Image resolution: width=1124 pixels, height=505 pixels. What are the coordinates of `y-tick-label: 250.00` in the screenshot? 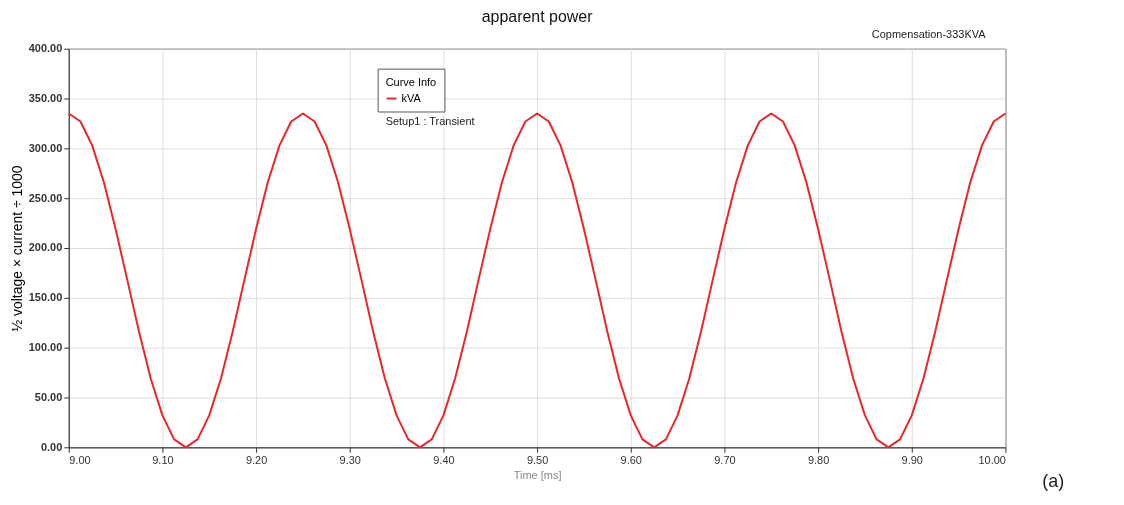 It's located at (45, 197).